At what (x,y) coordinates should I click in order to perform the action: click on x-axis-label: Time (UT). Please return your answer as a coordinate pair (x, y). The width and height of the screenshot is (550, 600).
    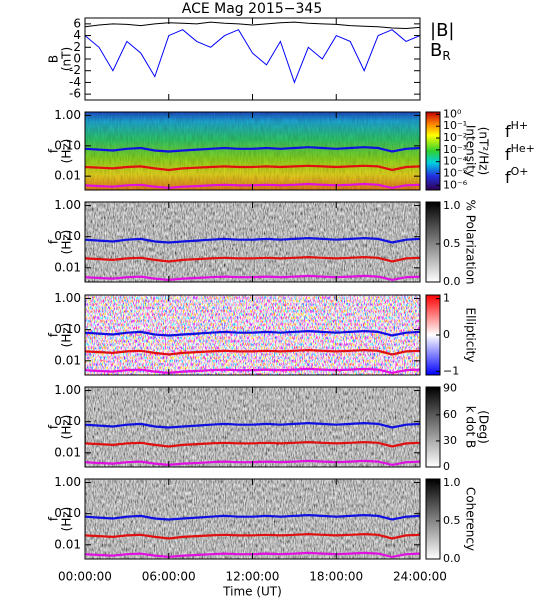
    Looking at the image, I should click on (252, 592).